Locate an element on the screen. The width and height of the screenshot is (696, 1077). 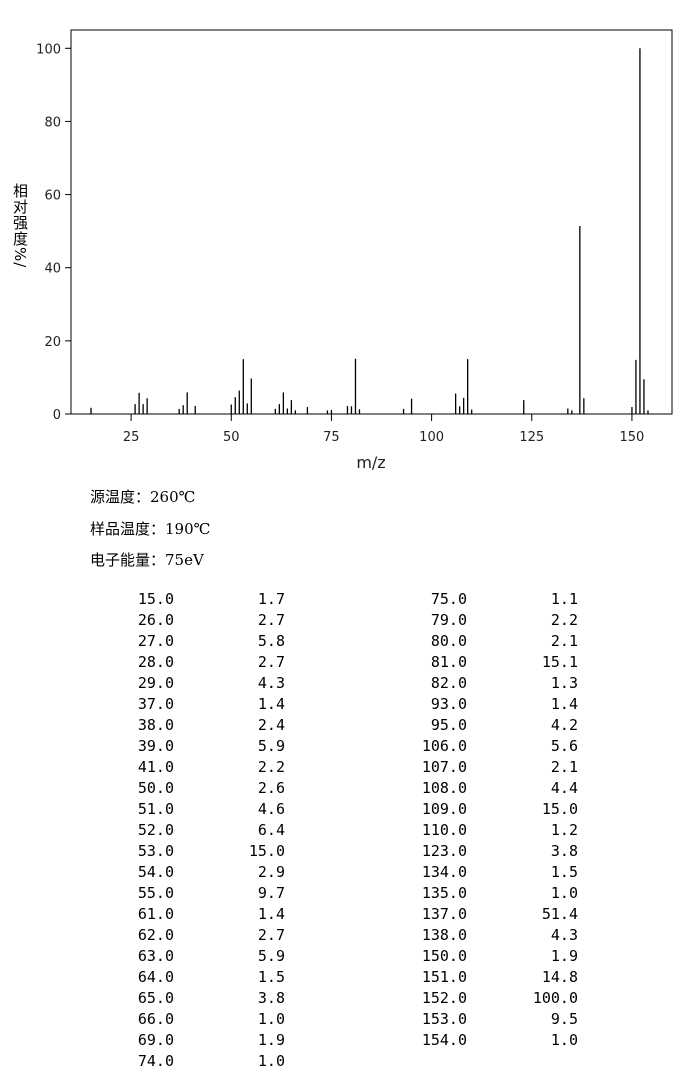
mz-cell: 55.0 is located at coordinates (155, 893).